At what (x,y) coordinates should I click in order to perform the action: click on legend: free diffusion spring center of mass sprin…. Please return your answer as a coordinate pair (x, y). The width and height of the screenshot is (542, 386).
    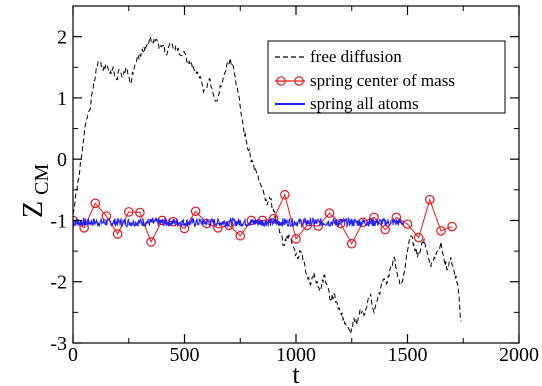
    Looking at the image, I should click on (386, 77).